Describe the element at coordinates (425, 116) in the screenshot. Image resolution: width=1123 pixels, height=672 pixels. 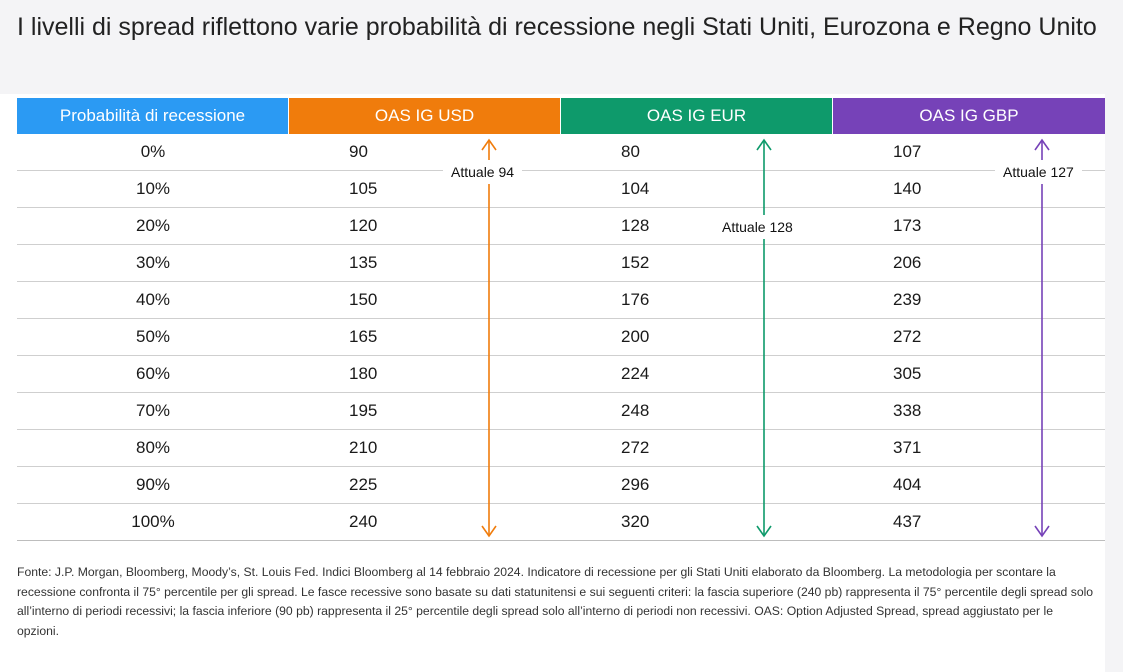
I see `header-oas-usd: OAS IG USD` at that location.